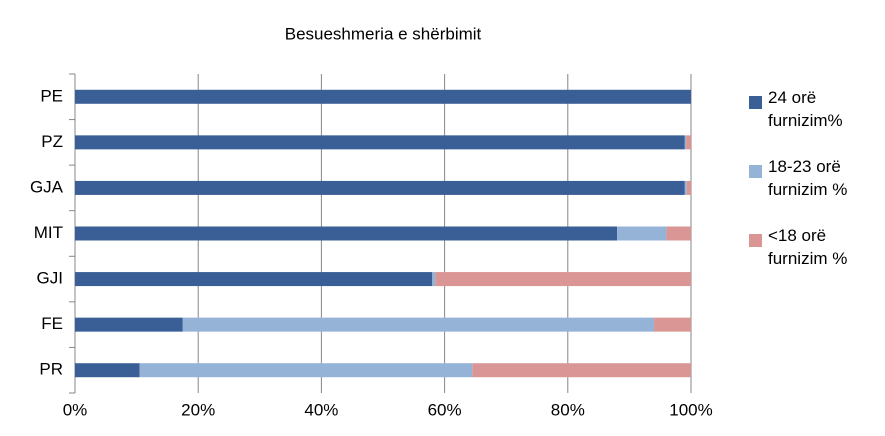 The image size is (885, 436). Describe the element at coordinates (383, 33) in the screenshot. I see `chart-title: Besueshmeria e shërbimit` at that location.